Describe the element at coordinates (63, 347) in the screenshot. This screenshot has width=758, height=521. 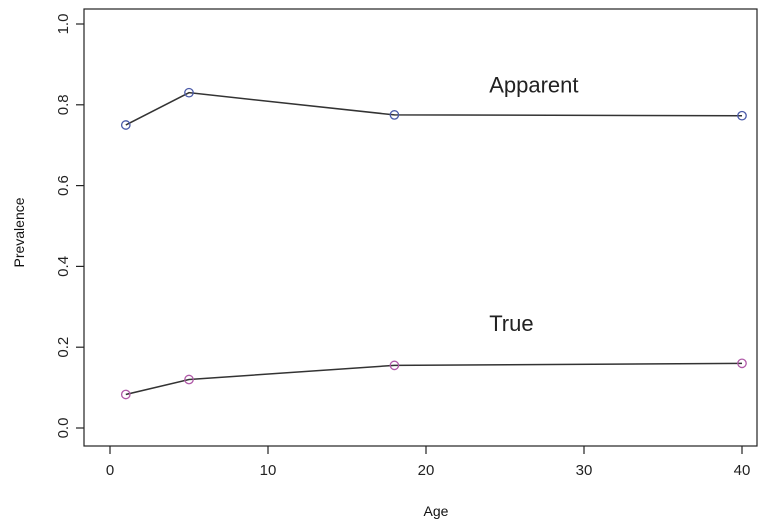
I see `y-tick-label: 0.2` at that location.